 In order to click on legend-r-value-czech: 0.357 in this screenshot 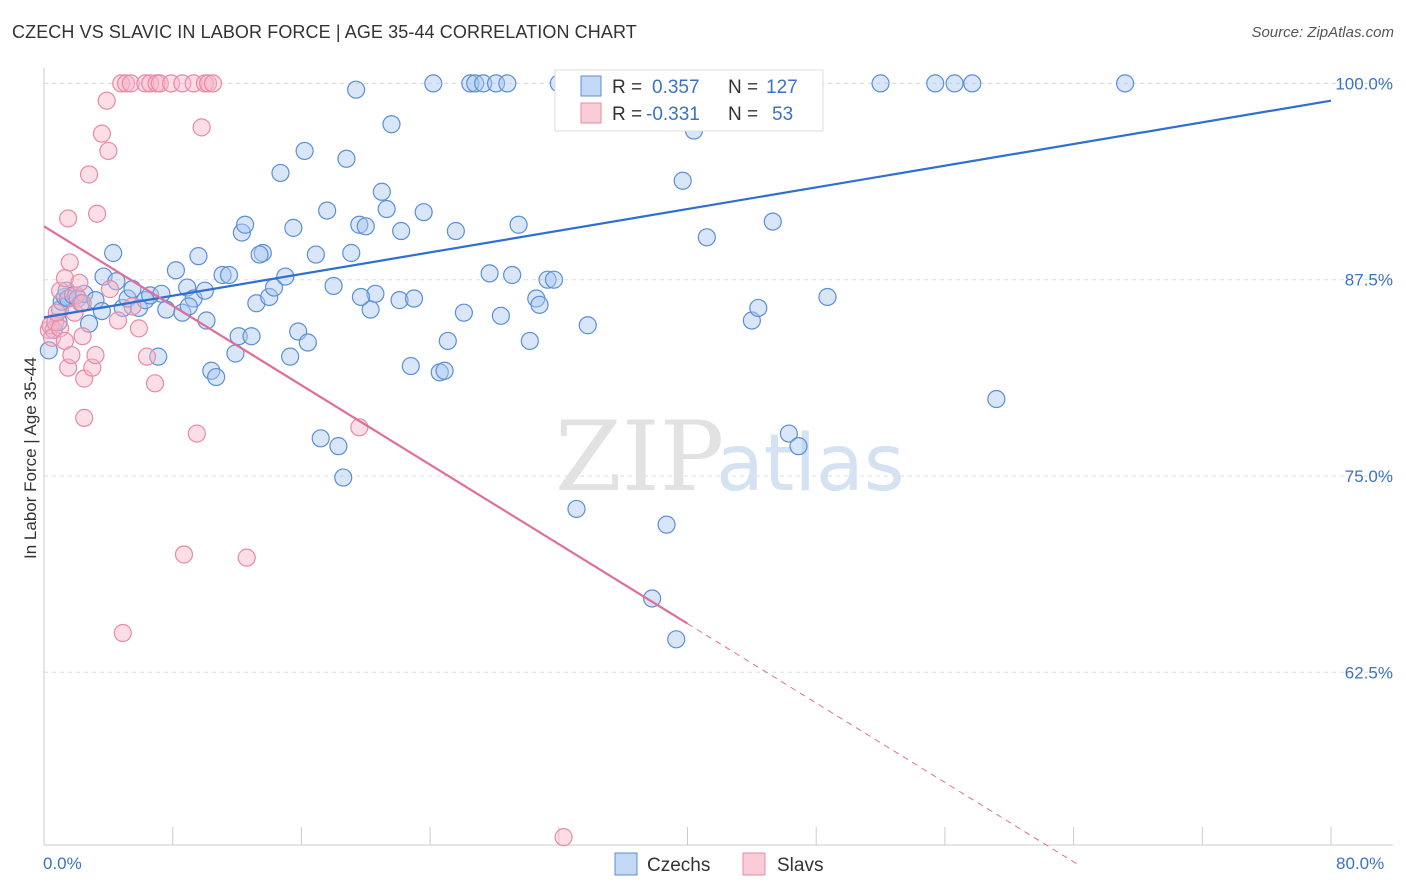, I will do `click(676, 87)`.